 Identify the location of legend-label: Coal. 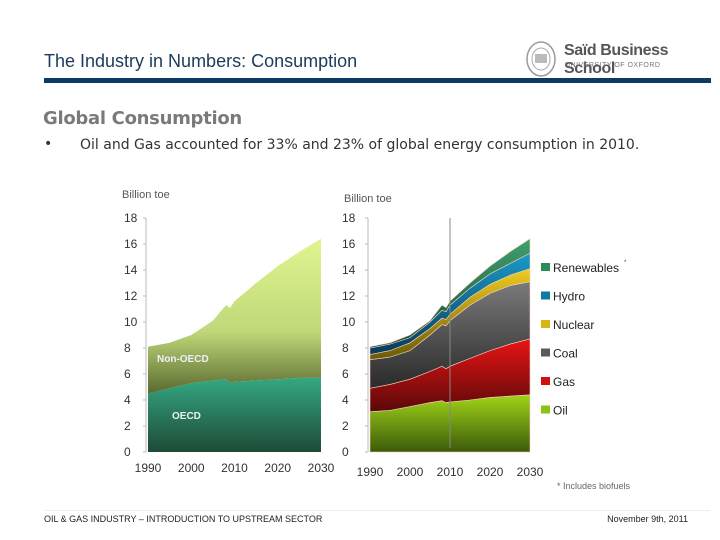
(565, 354).